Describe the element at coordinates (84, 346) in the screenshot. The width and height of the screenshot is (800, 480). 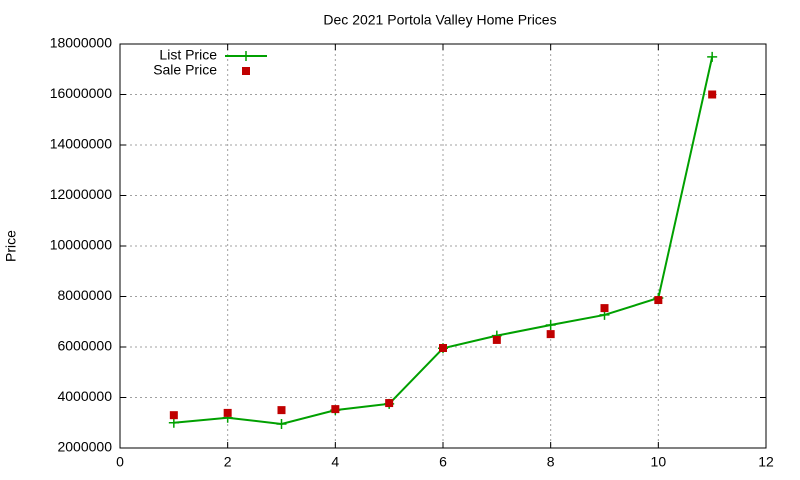
I see `y-tick-label: 6000000` at that location.